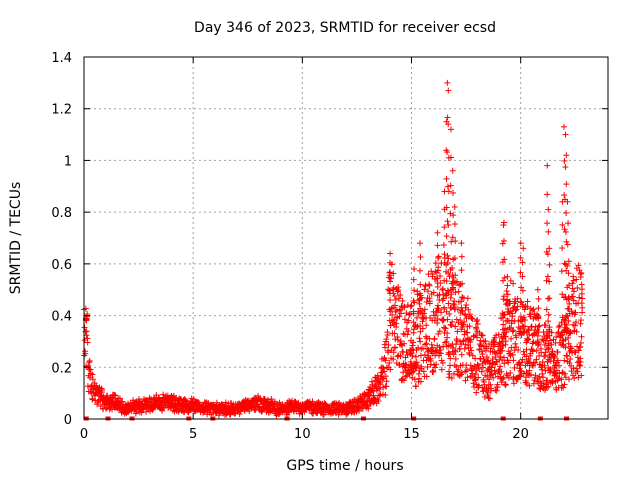 The width and height of the screenshot is (640, 480). Describe the element at coordinates (61, 239) in the screenshot. I see `y-tick-labels: 0 0.2 0.4 0.6 0.8 1 1.2 1.4` at that location.